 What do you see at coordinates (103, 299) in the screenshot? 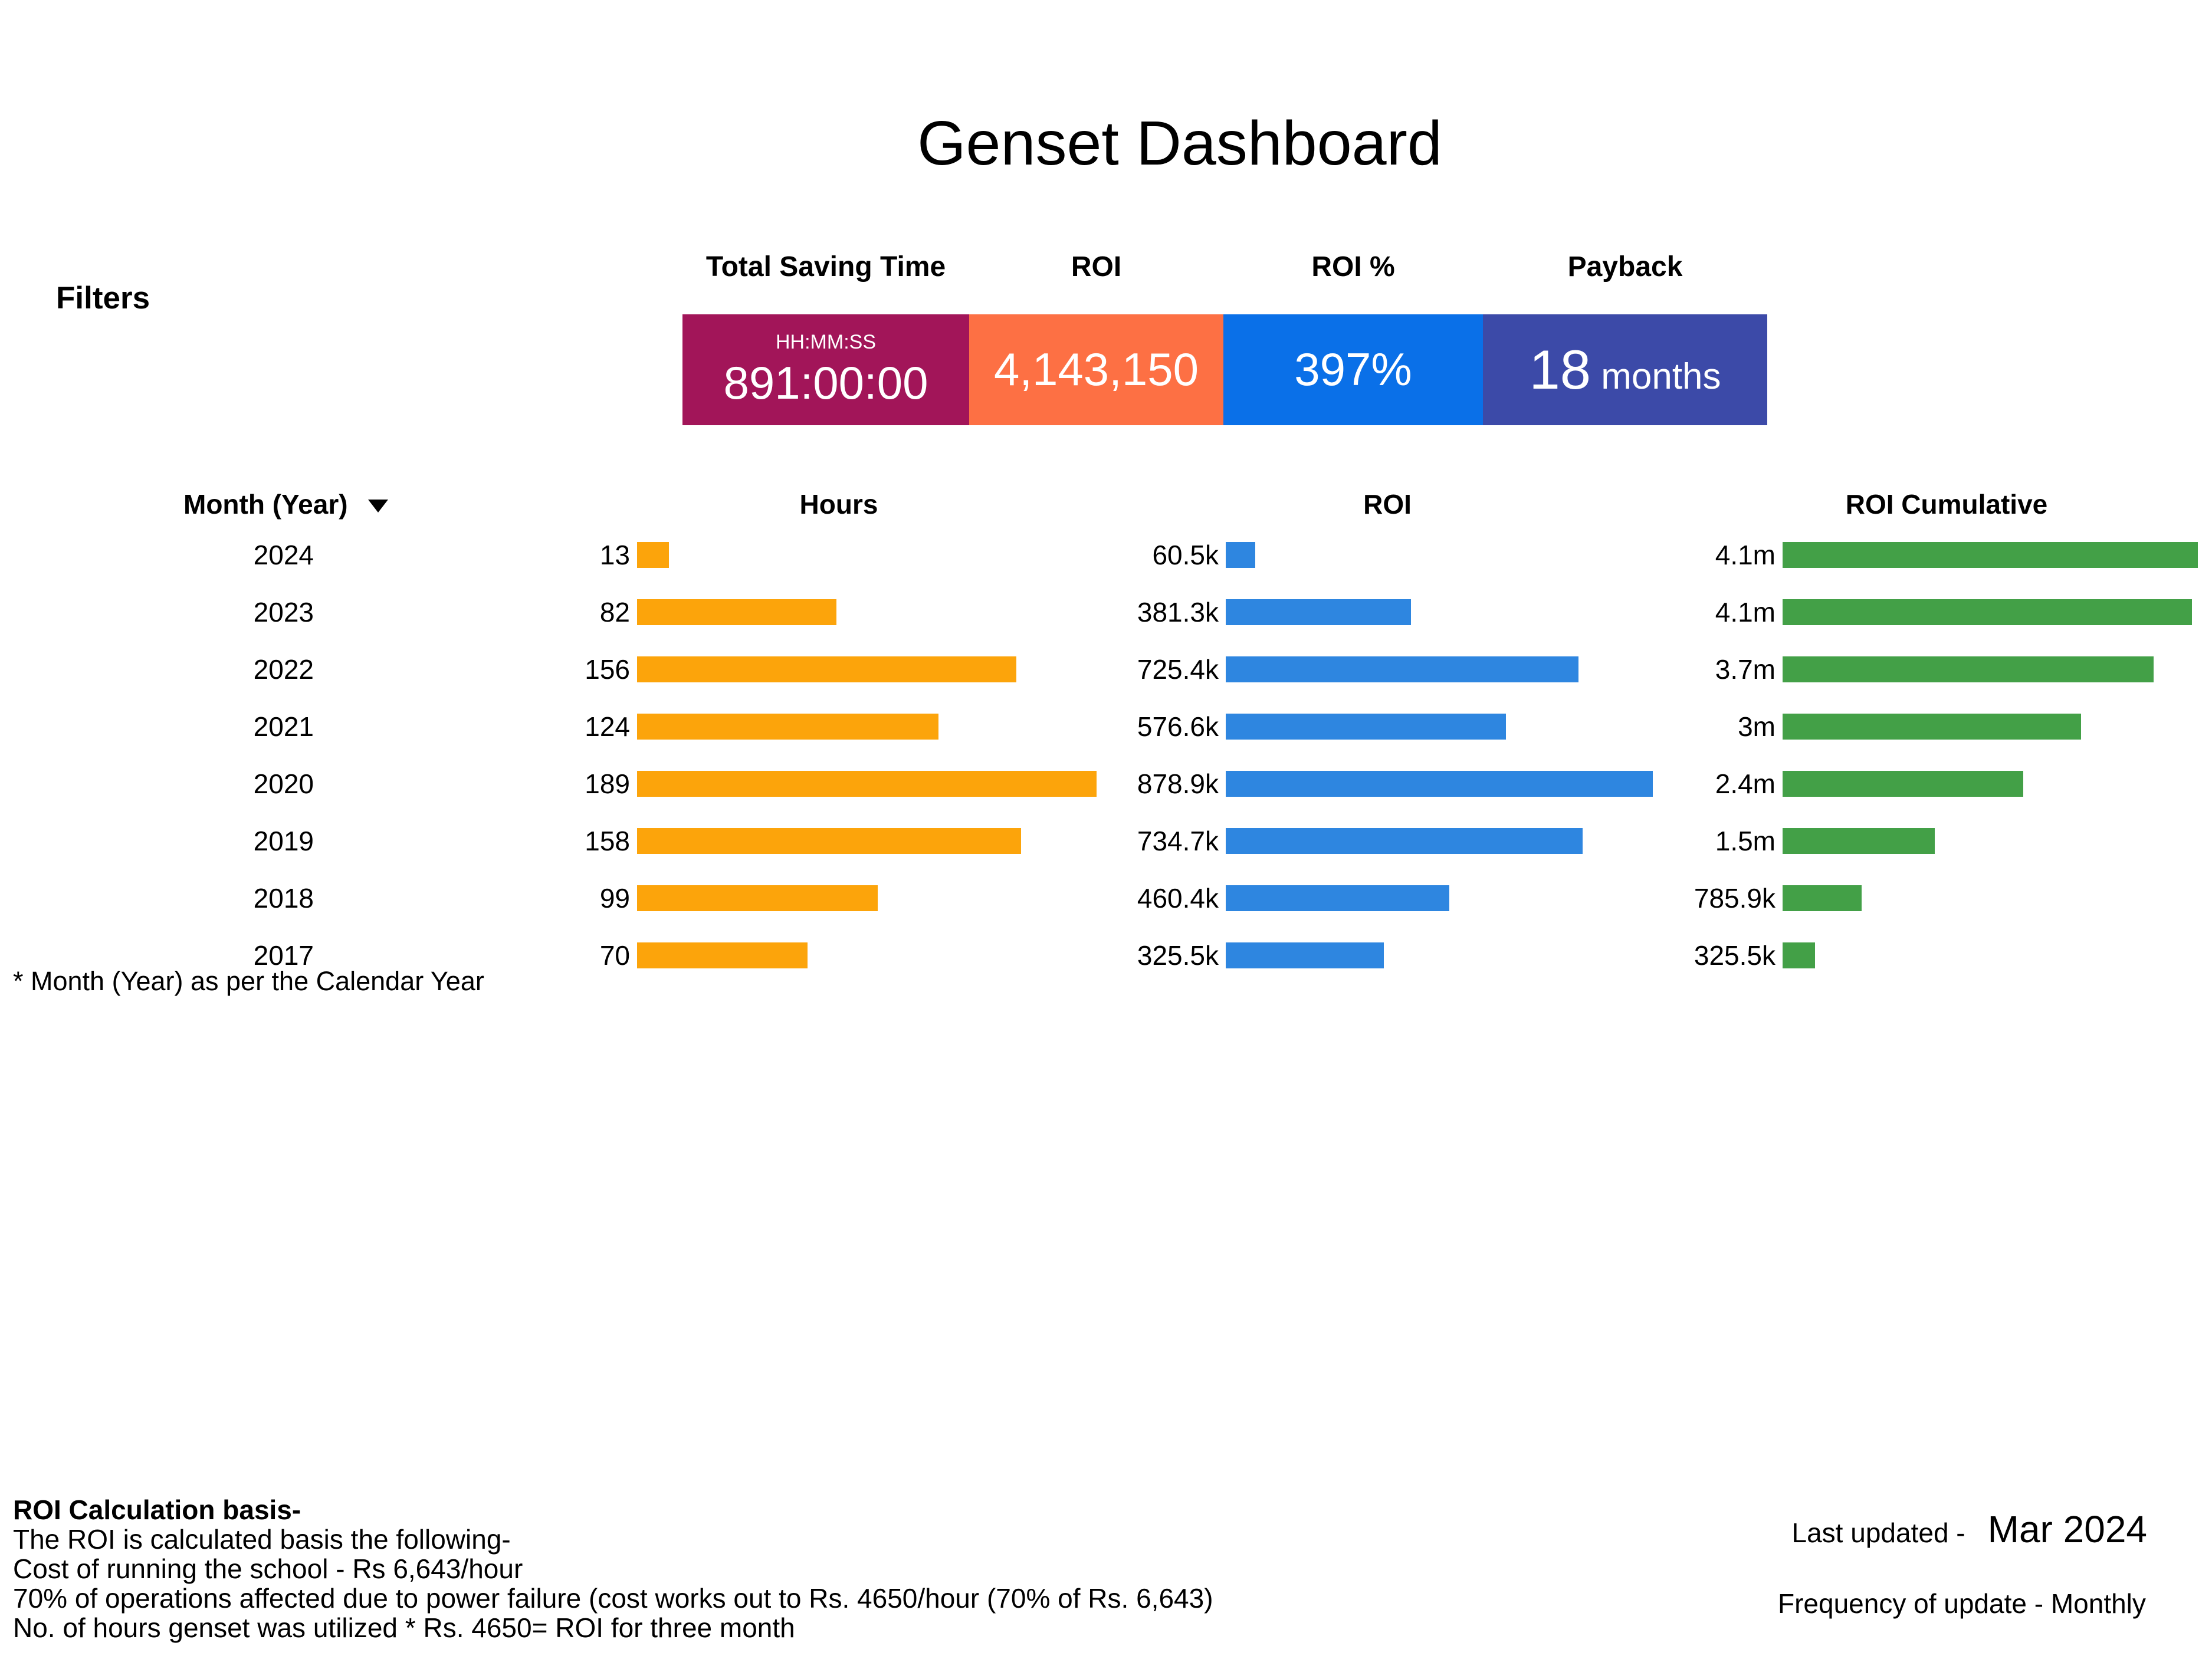
I see `filters-label: Filters` at bounding box center [103, 299].